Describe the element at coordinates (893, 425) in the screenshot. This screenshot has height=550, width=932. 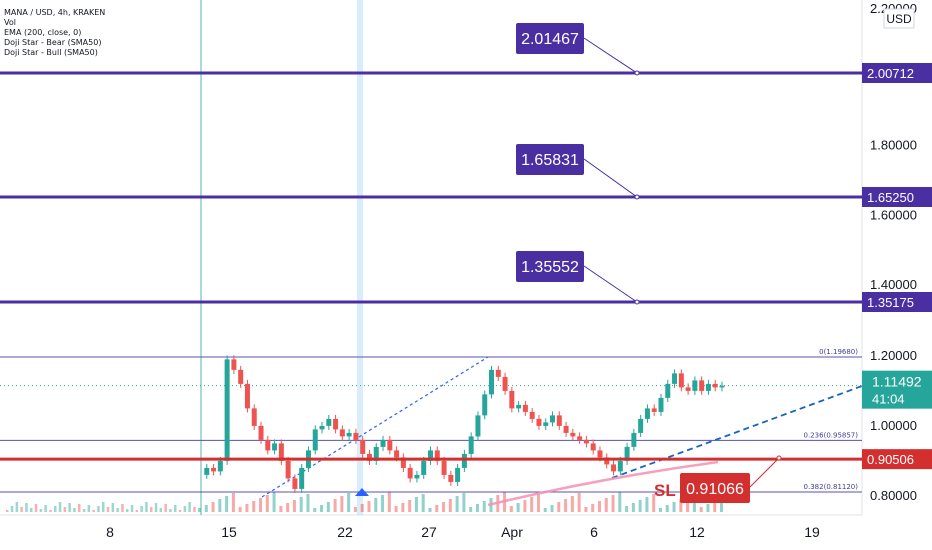
I see `y-tick-label: 1.00000` at that location.